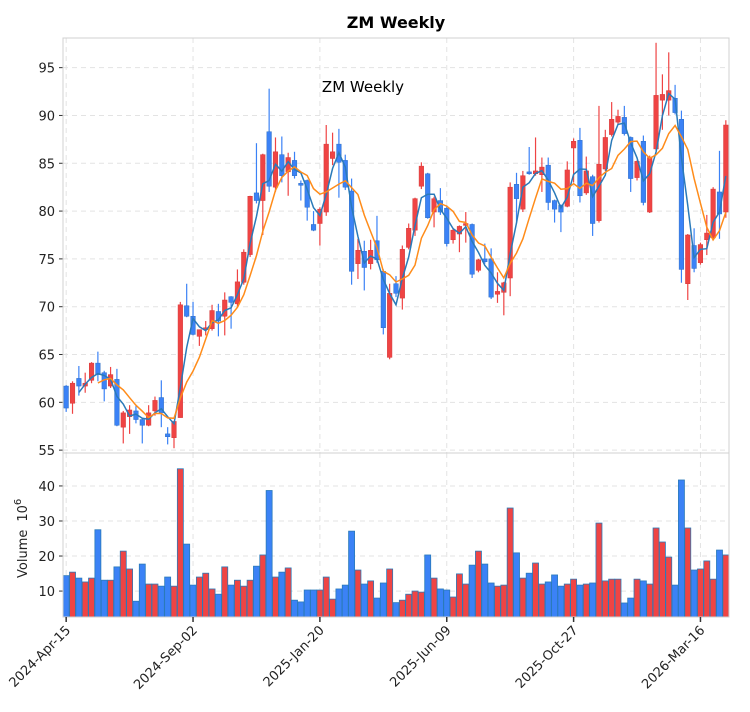 The image size is (750, 712). I want to click on x-tick-label: 2025-Oct-27, so click(547, 657).